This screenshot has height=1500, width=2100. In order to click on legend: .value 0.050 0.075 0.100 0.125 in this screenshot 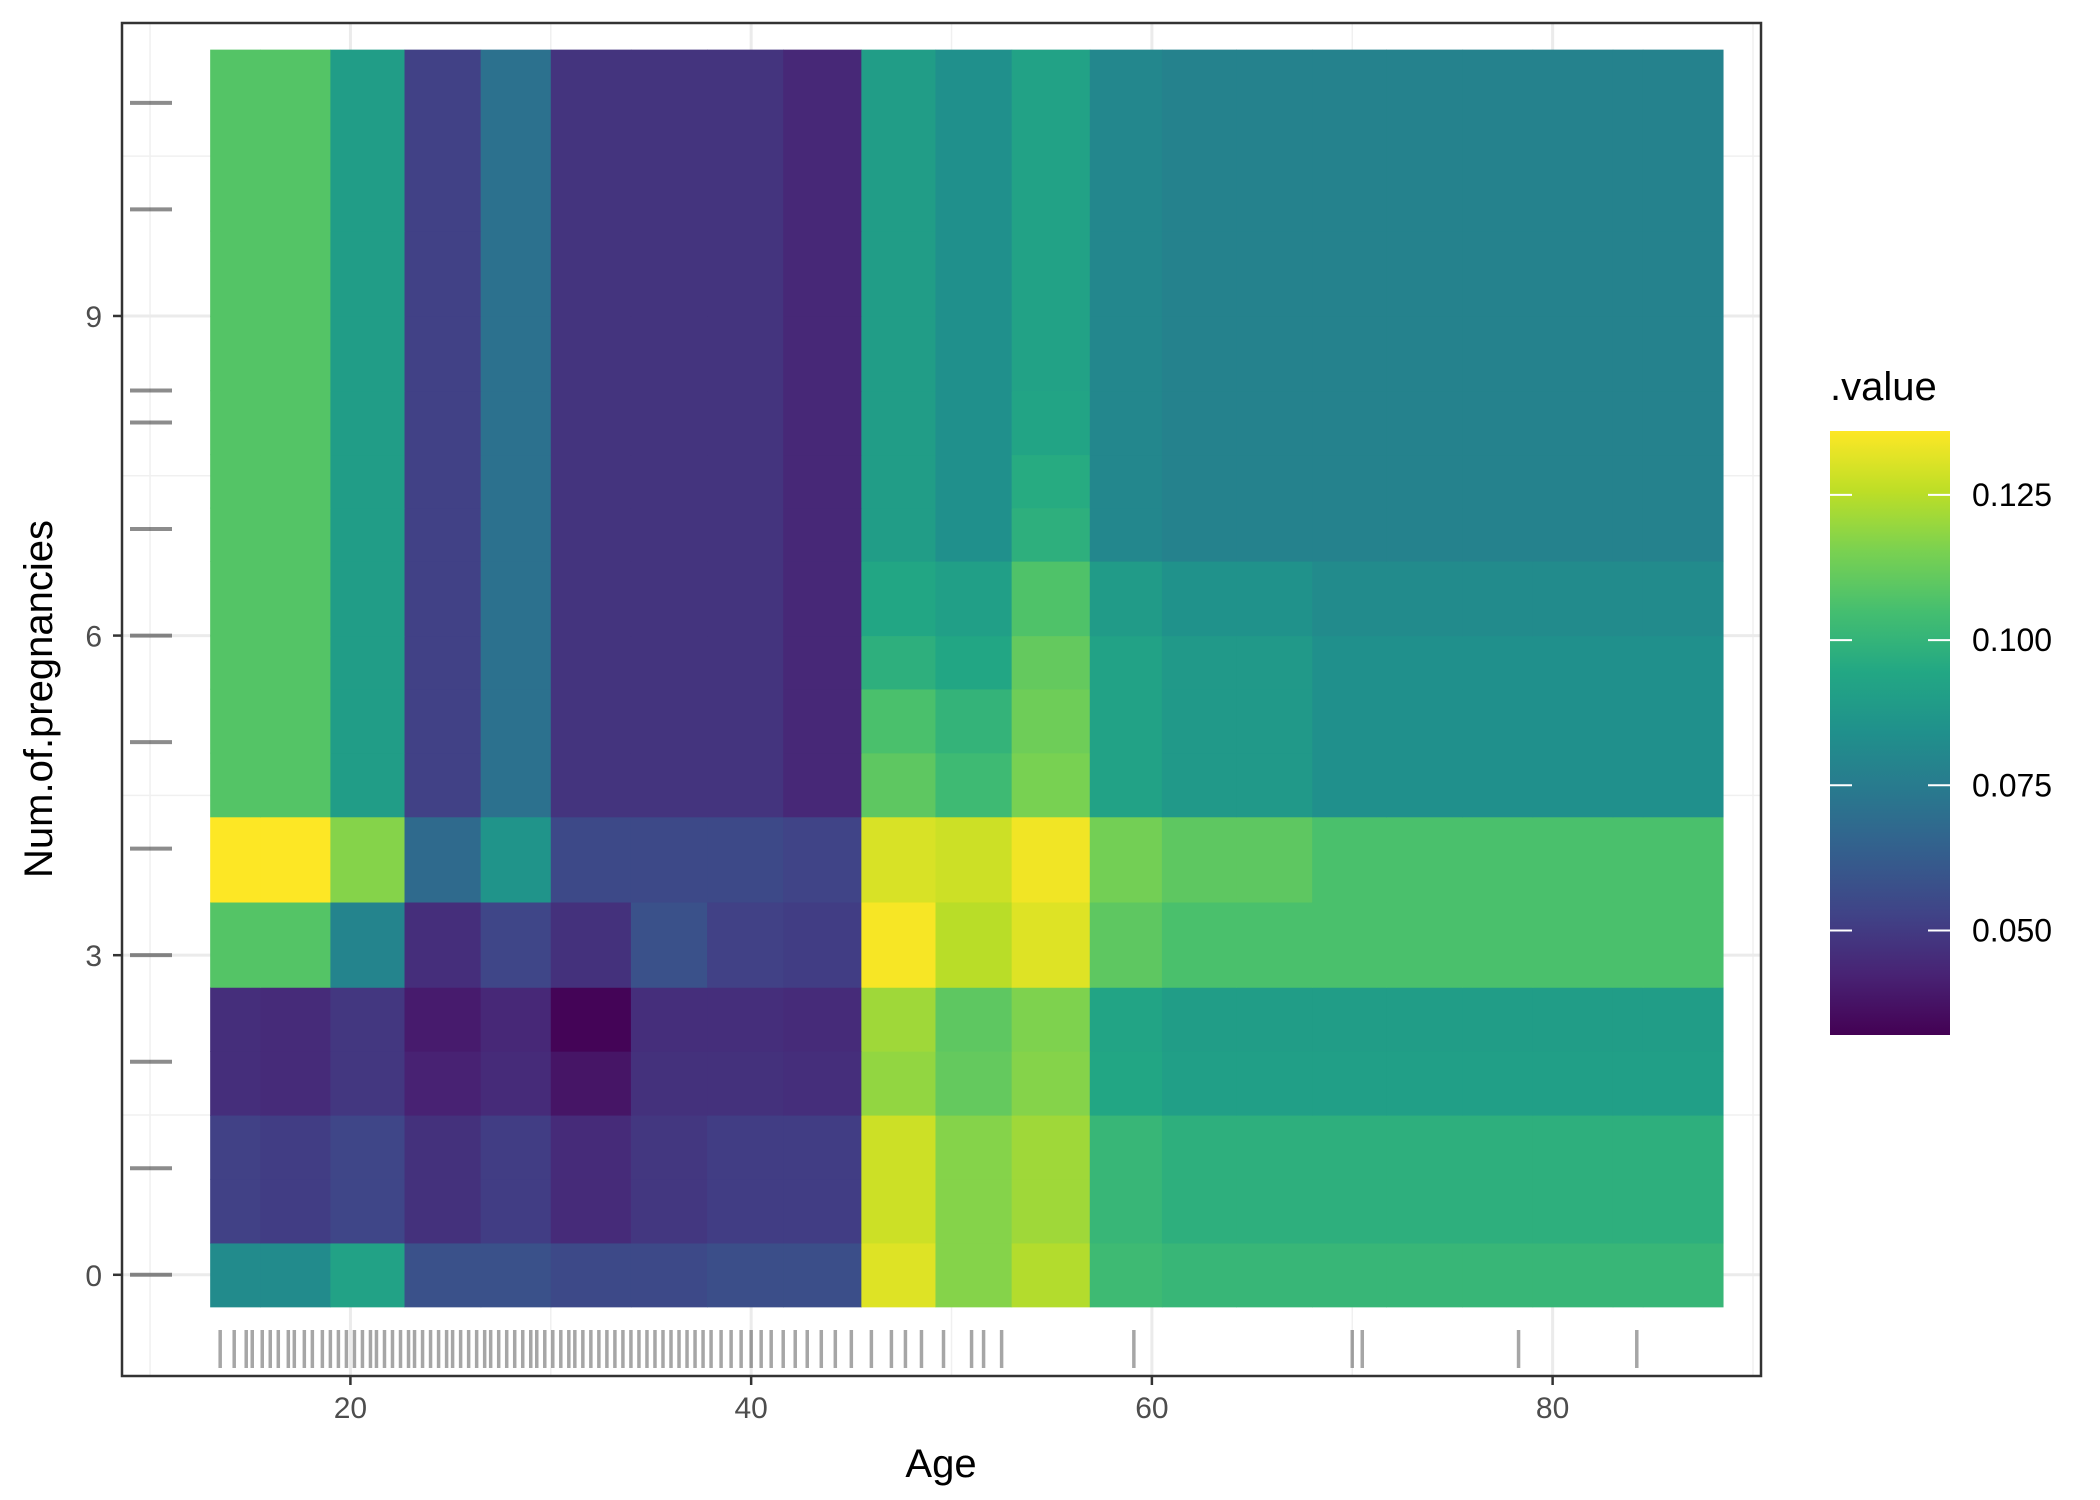, I will do `click(1941, 700)`.